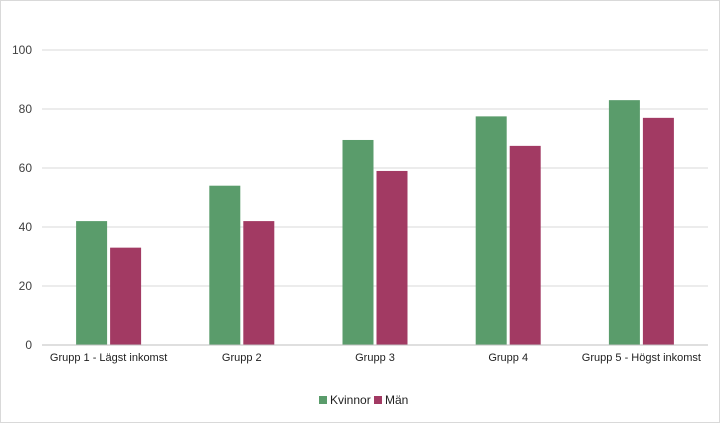 The height and width of the screenshot is (423, 720). I want to click on y-tick-label: 40, so click(26, 227).